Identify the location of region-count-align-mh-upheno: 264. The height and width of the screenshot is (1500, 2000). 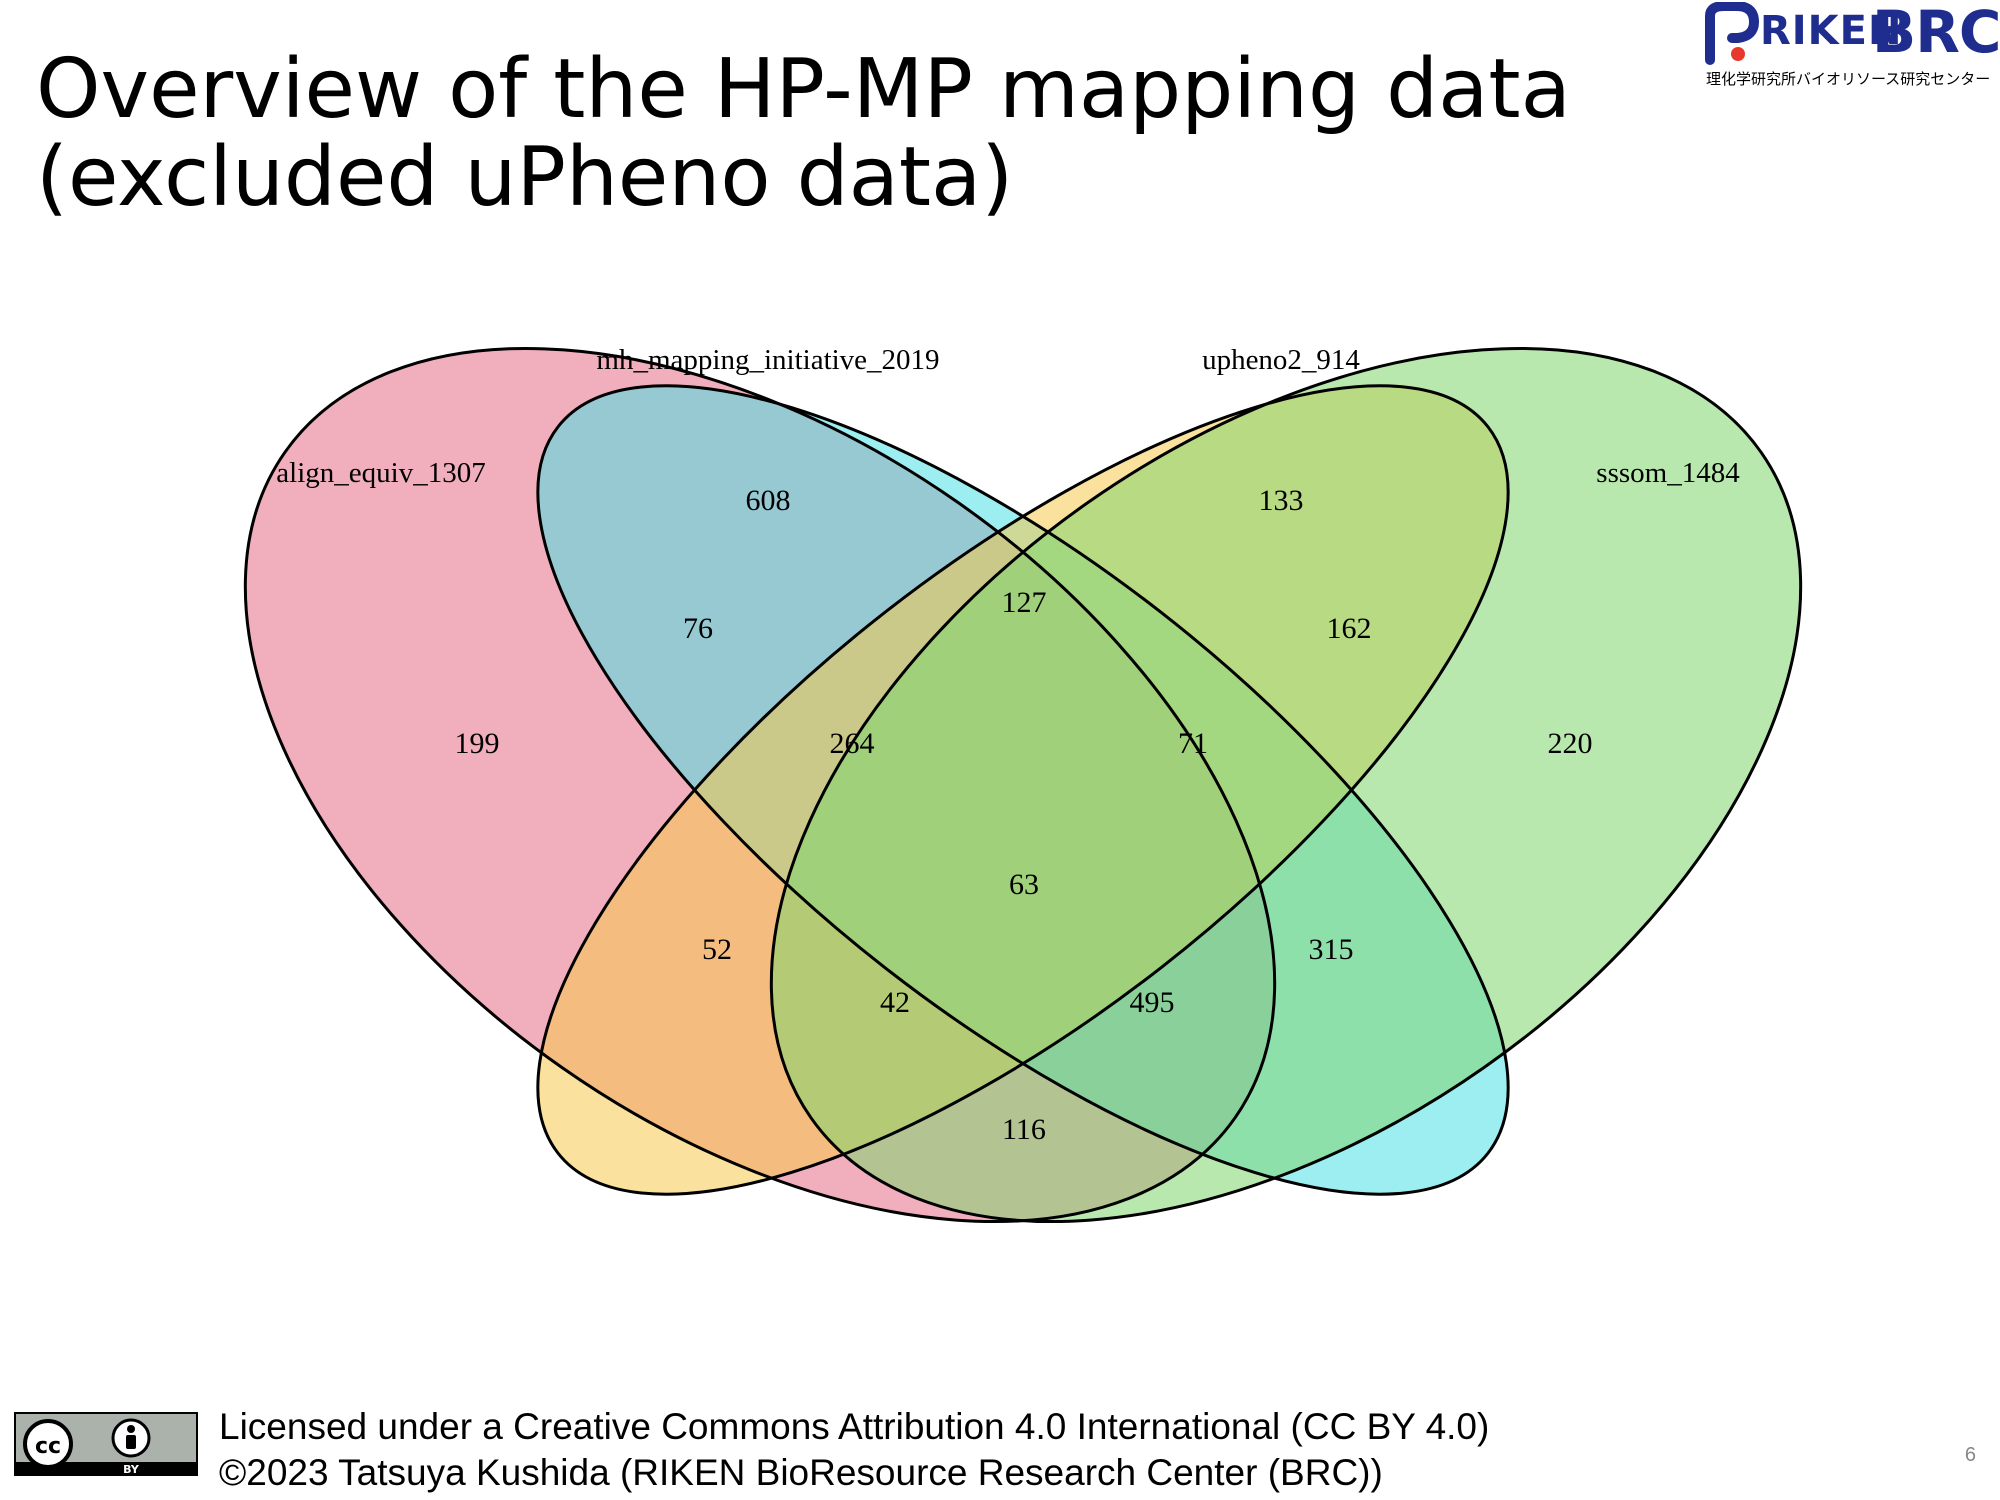
(852, 743).